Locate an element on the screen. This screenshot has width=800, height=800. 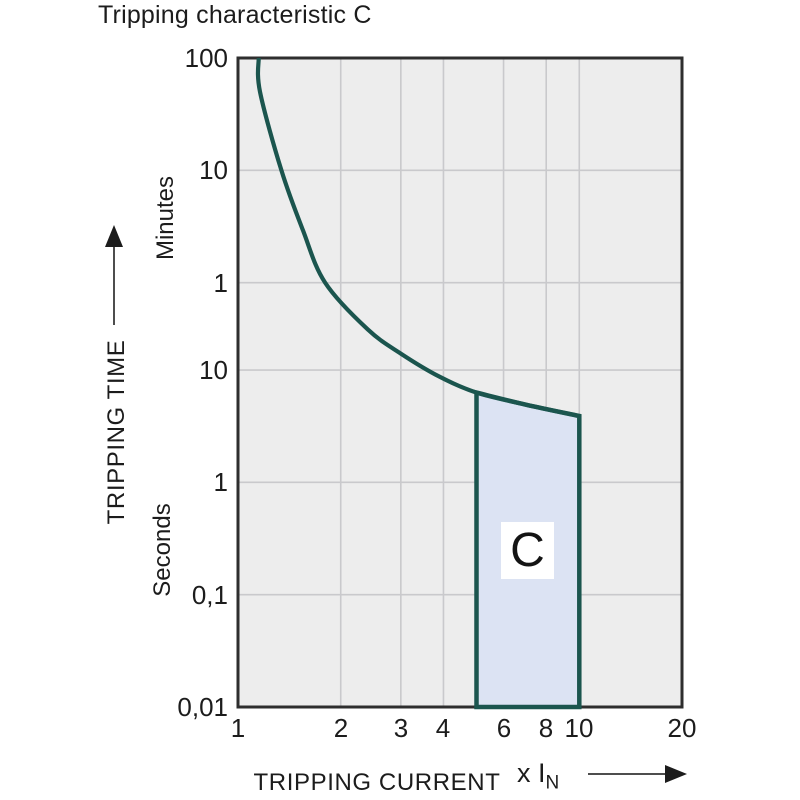
y-tick-label-0_1-seconds: 0,1 is located at coordinates (209, 595).